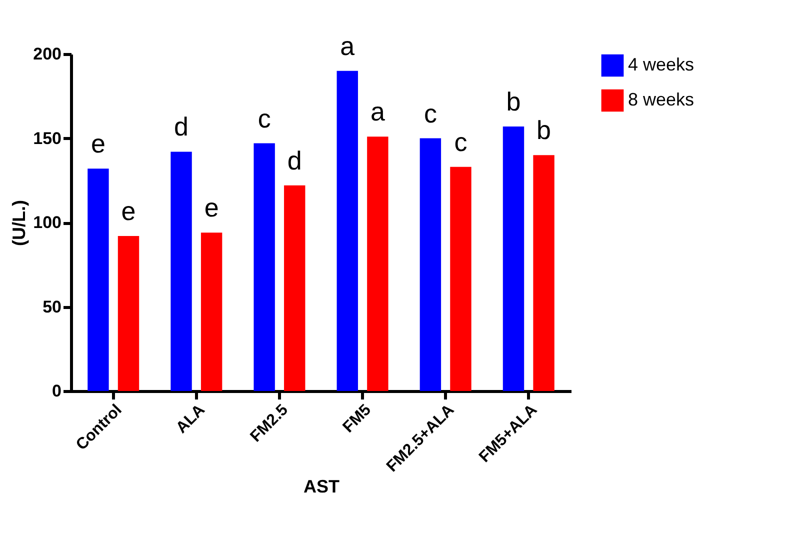  What do you see at coordinates (57, 391) in the screenshot?
I see `y-tick-label: 0` at bounding box center [57, 391].